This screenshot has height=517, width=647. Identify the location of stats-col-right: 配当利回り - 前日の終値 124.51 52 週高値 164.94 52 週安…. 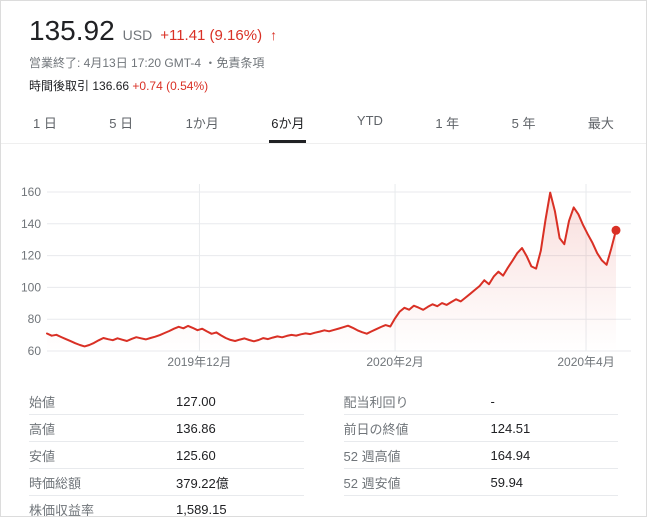
(480, 452).